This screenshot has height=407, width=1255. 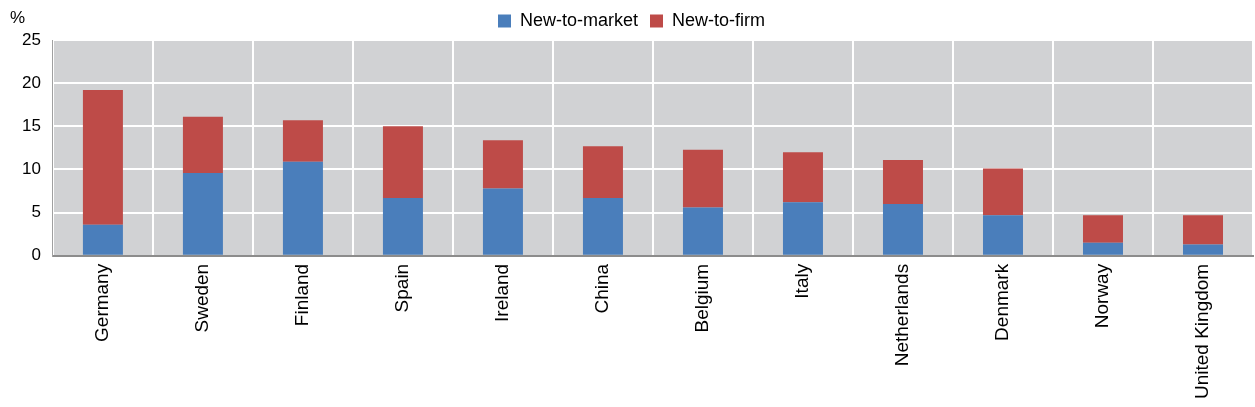 What do you see at coordinates (31, 169) in the screenshot?
I see `y-tick-label: 10` at bounding box center [31, 169].